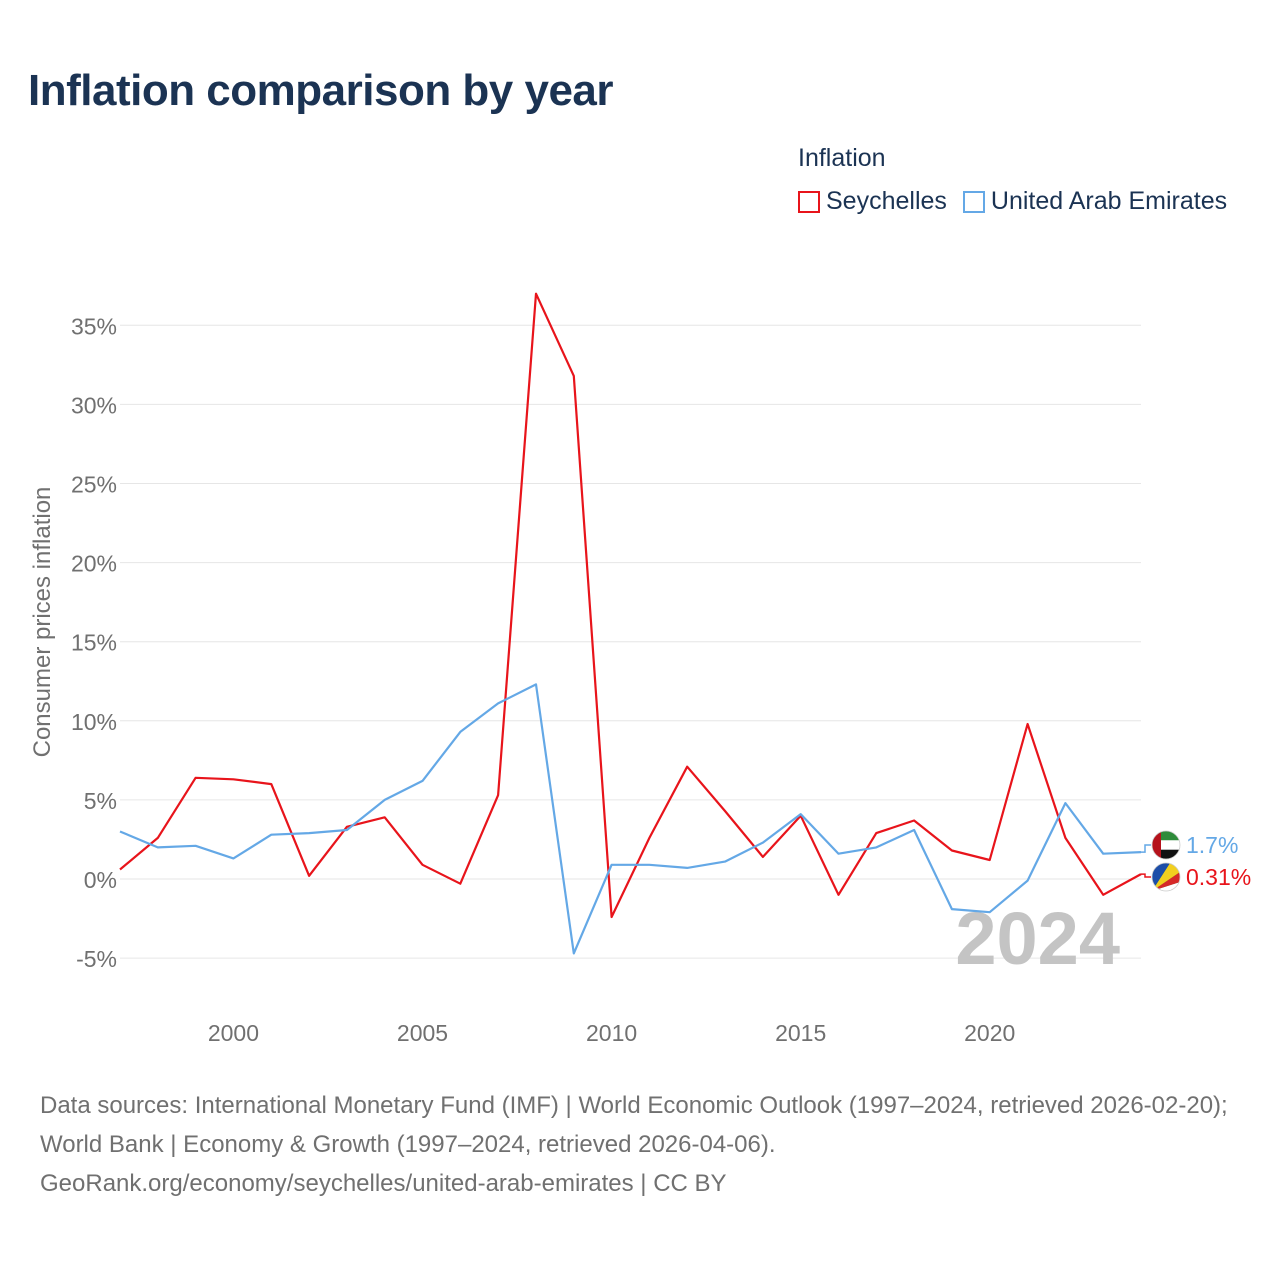 The height and width of the screenshot is (1280, 1280). I want to click on y-axis-label: Consumer prices inflation, so click(42, 622).